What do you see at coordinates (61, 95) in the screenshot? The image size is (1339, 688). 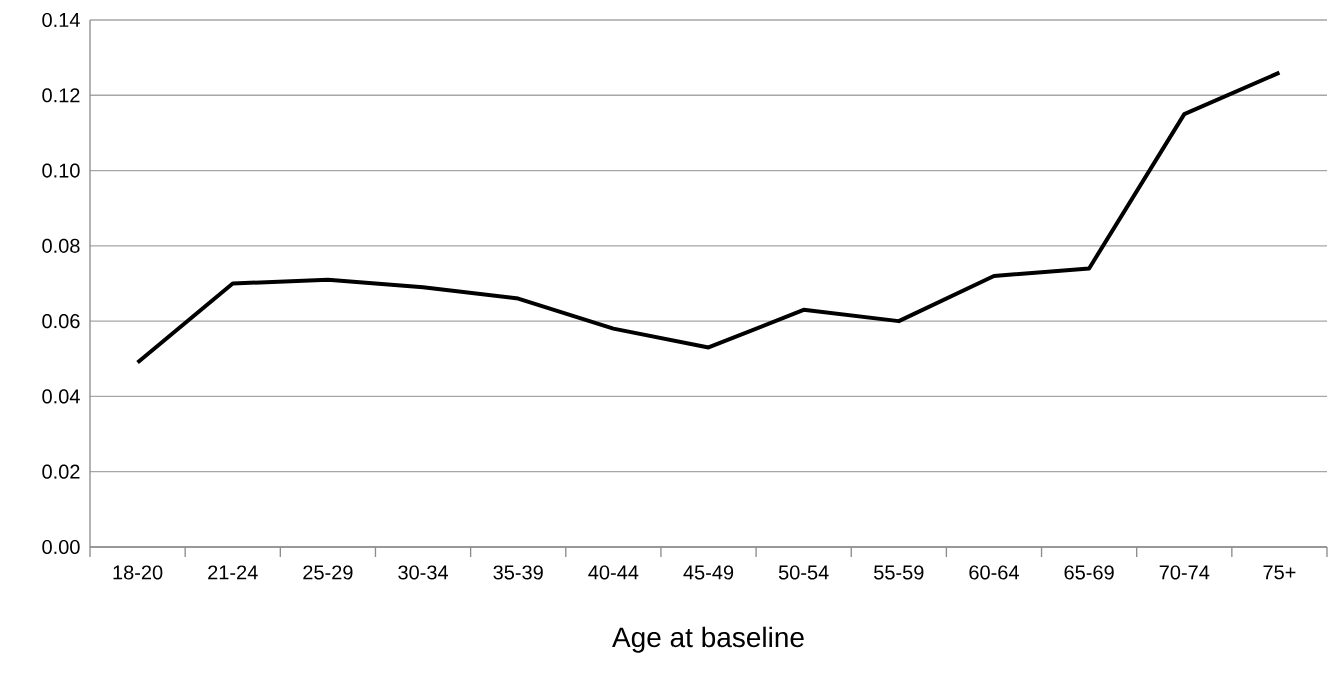 I see `y-tick-label: 0.12` at bounding box center [61, 95].